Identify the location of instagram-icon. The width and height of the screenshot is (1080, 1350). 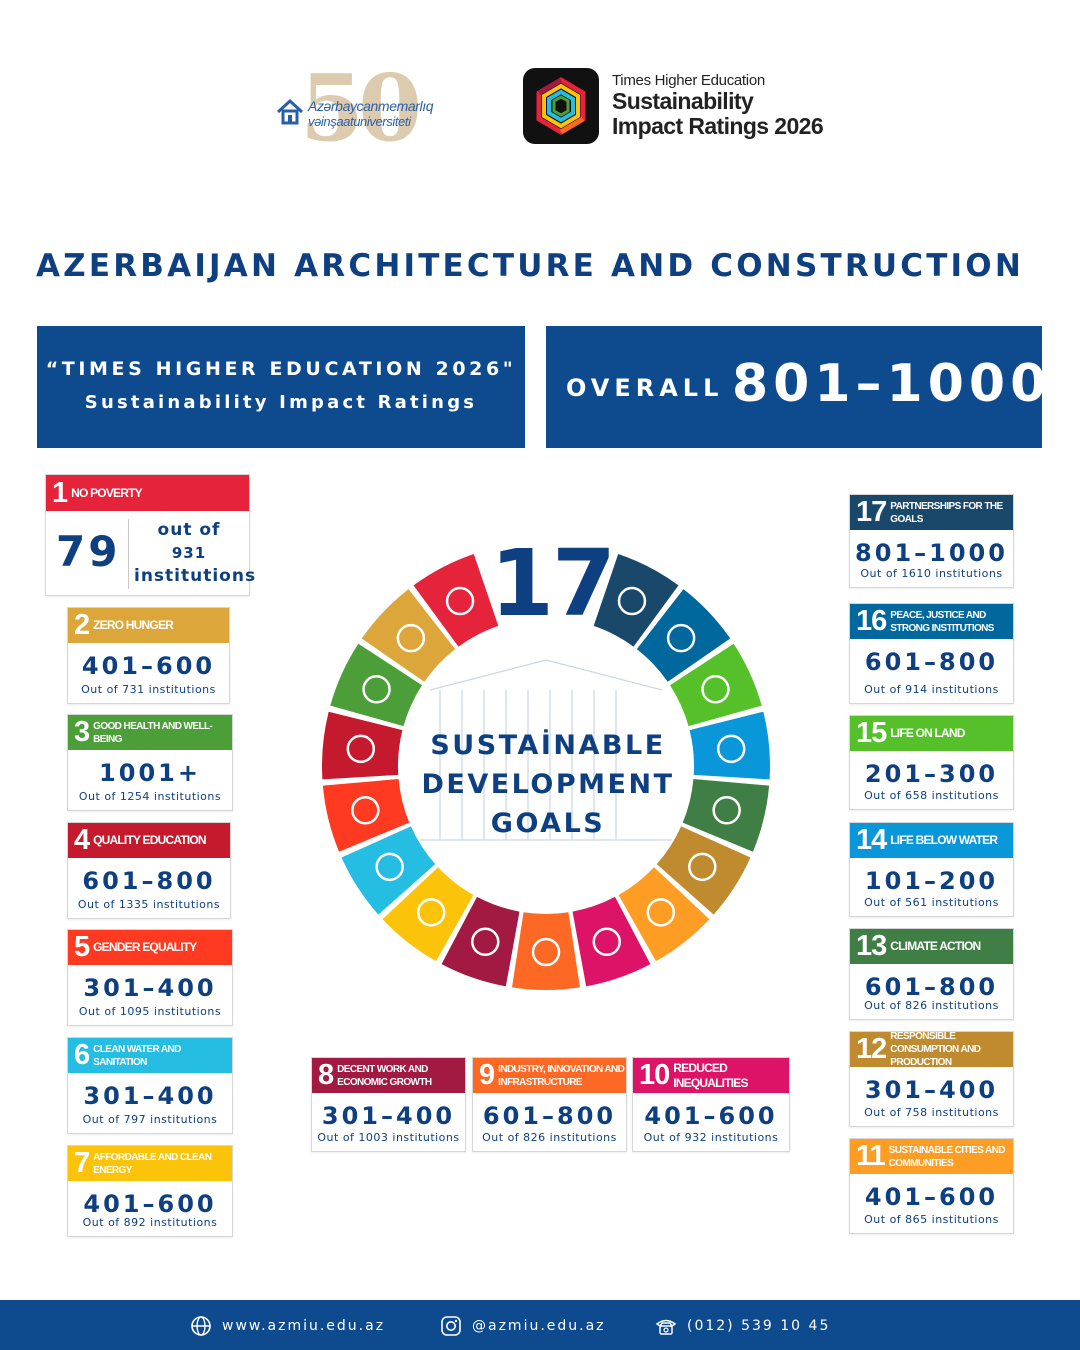
(451, 1326).